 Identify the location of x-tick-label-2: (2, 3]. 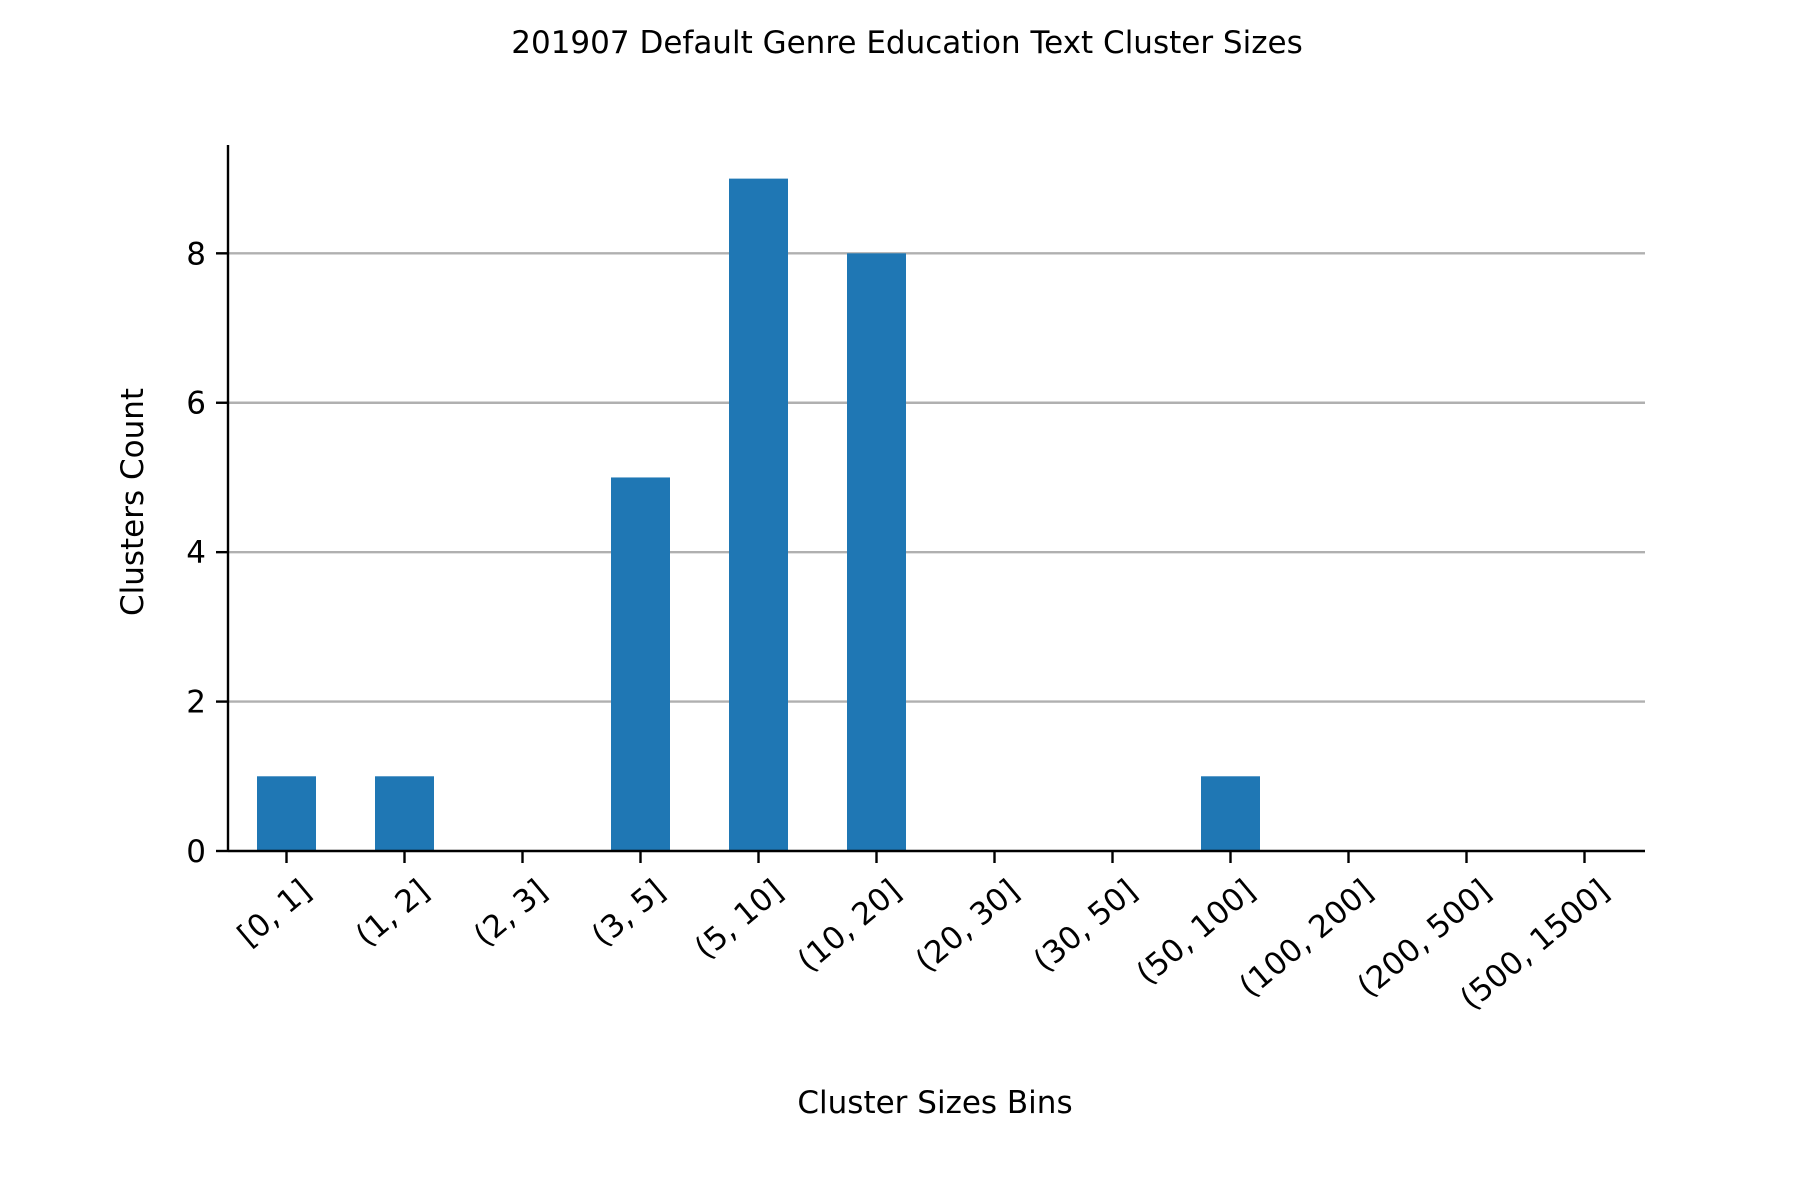
(510, 913).